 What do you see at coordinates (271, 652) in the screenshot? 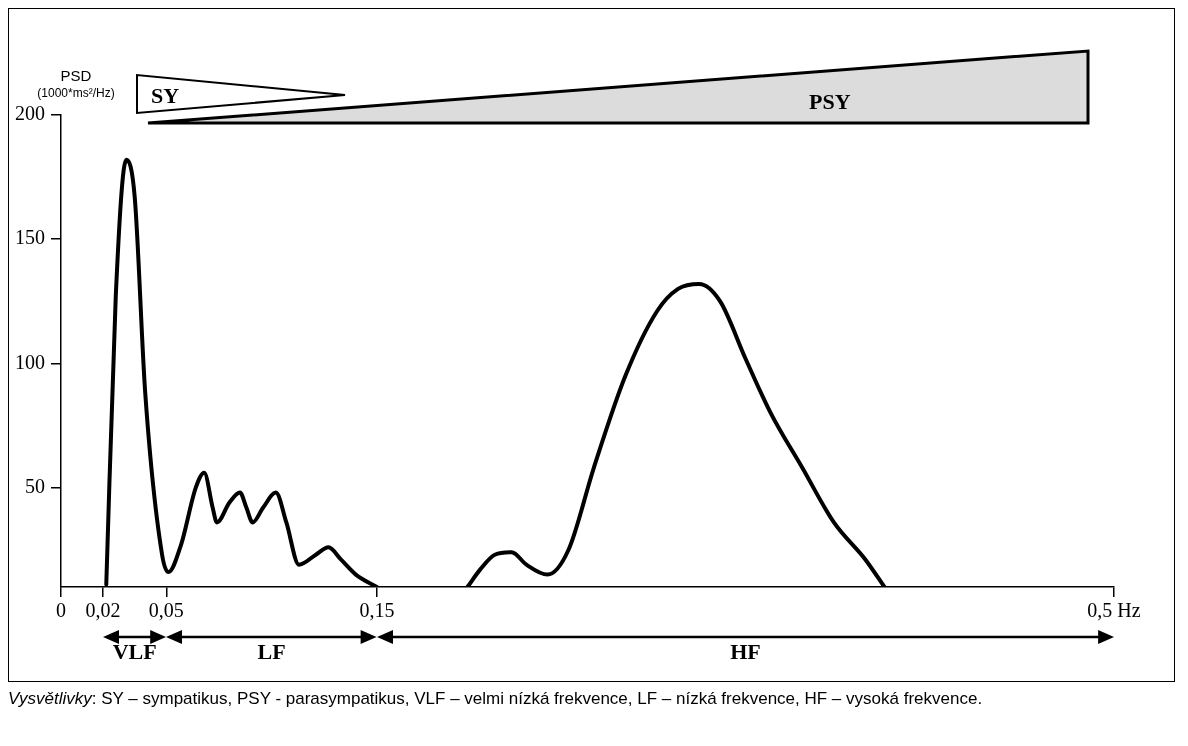
I see `text: LF` at bounding box center [271, 652].